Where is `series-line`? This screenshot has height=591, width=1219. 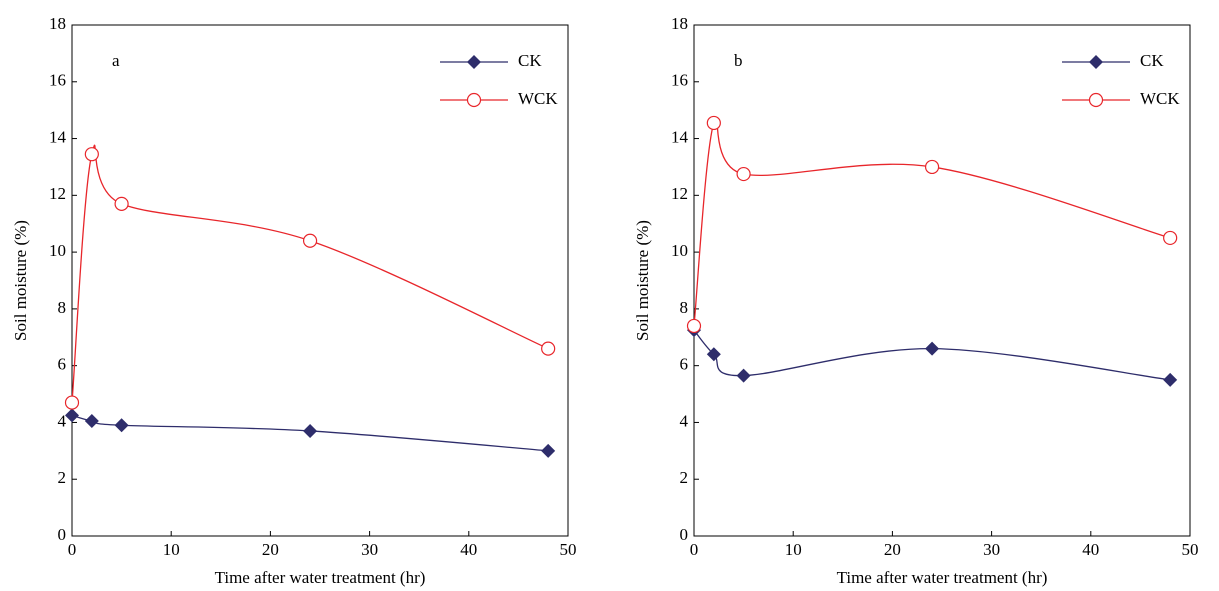
series-line is located at coordinates (932, 221).